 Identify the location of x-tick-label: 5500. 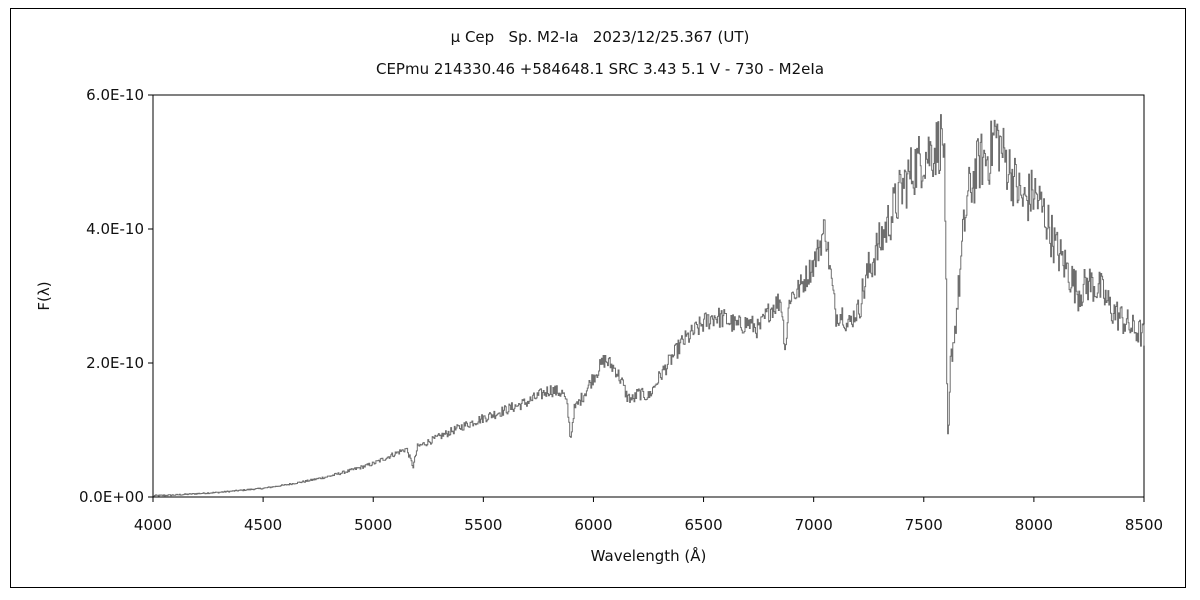
(483, 525).